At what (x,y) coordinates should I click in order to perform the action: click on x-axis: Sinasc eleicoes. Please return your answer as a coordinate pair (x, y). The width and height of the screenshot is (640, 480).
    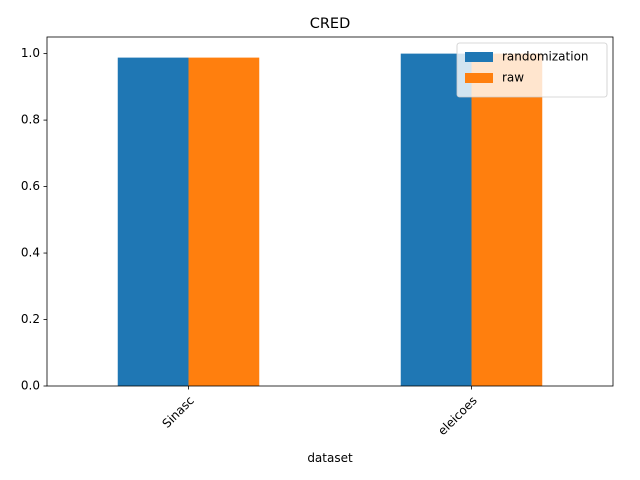
    Looking at the image, I should click on (320, 412).